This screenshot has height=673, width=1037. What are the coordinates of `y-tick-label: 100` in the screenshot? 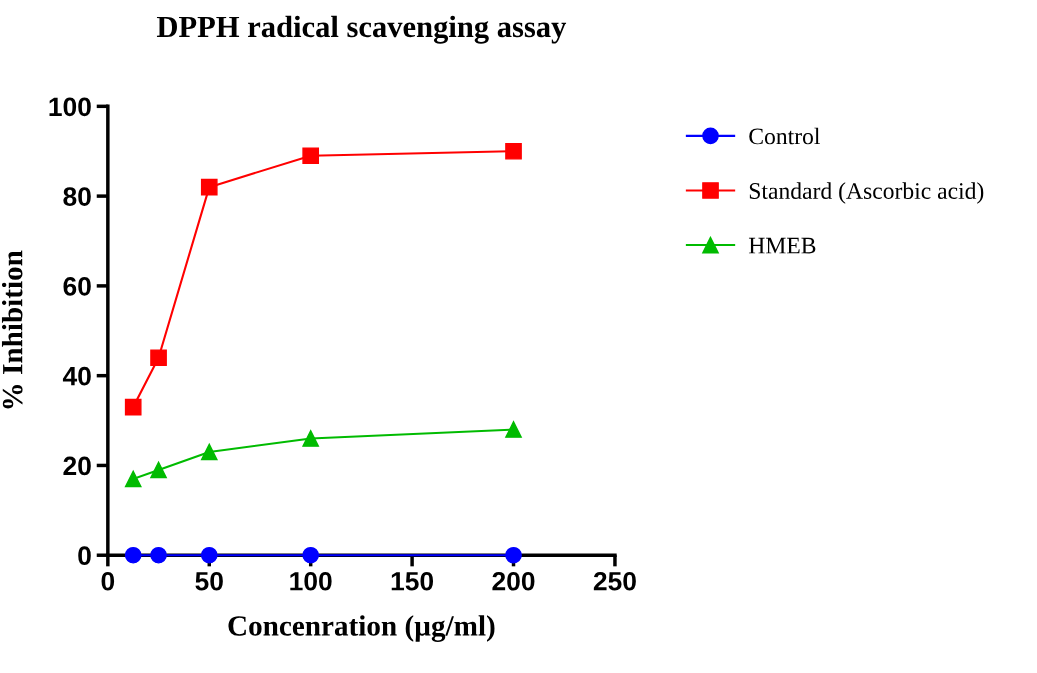 It's located at (70, 107).